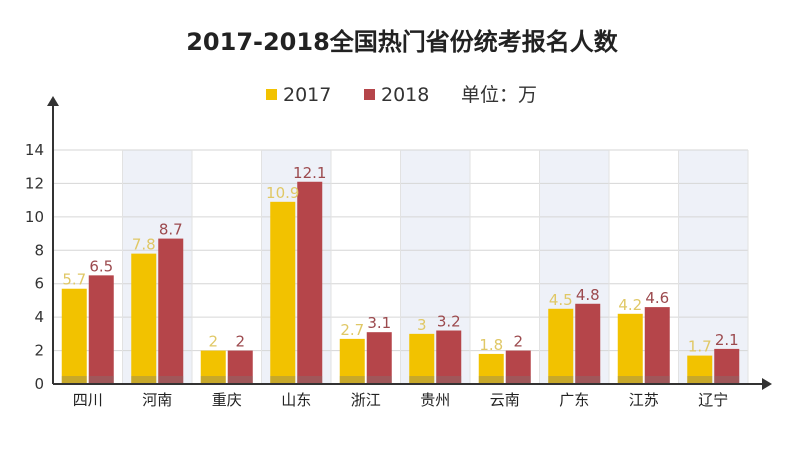  What do you see at coordinates (39, 284) in the screenshot?
I see `y-tick-label: 6` at bounding box center [39, 284].